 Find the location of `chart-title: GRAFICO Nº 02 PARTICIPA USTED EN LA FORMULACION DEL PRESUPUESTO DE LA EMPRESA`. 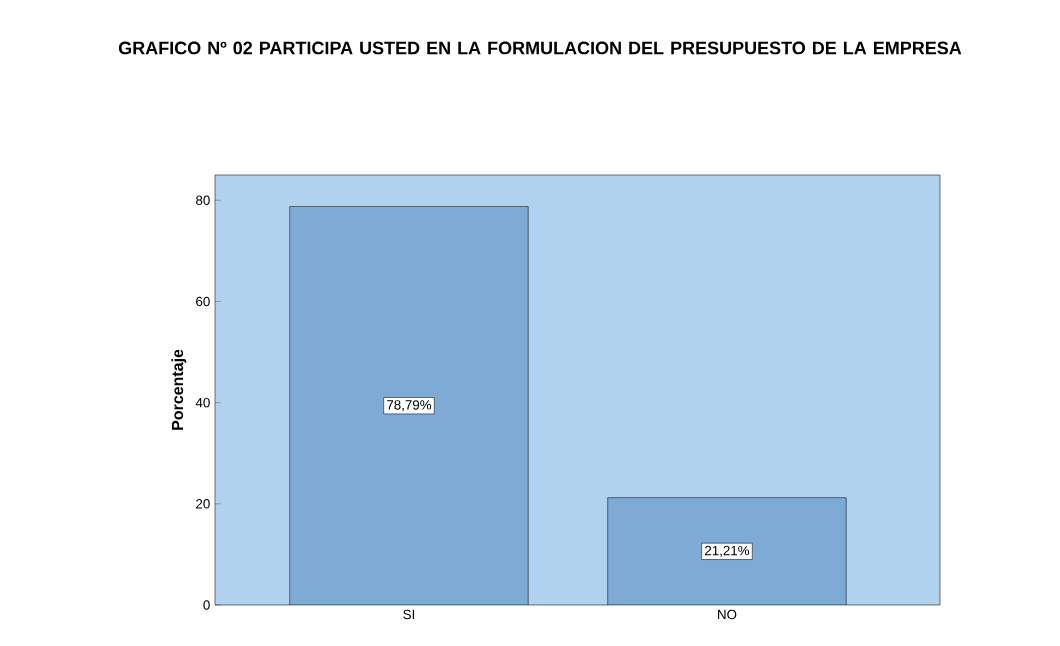

chart-title: GRAFICO Nº 02 PARTICIPA USTED EN LA FORMULACION DEL PRESUPUESTO DE LA EMPRESA is located at coordinates (540, 48).